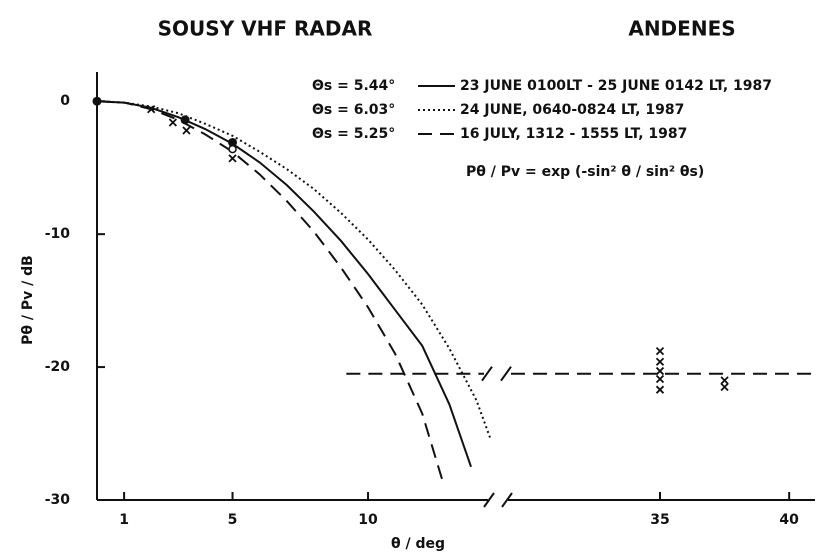 Image resolution: width=823 pixels, height=554 pixels. Describe the element at coordinates (353, 86) in the screenshot. I see `legend-name: Θs = 5.44°` at that location.